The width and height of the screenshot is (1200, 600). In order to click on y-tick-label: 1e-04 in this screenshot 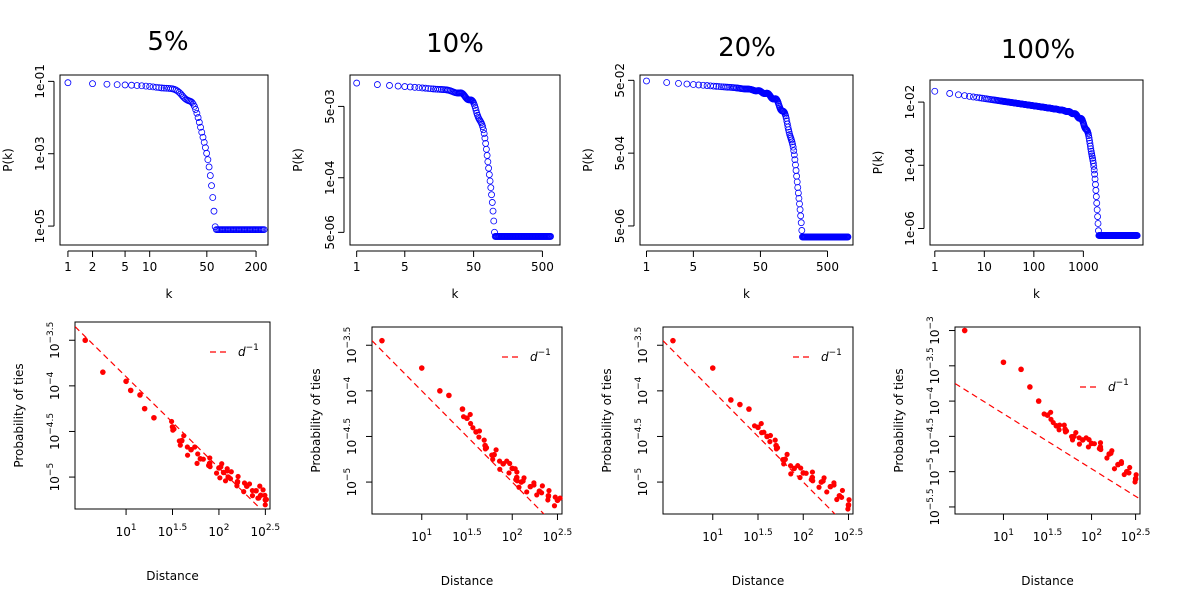, I will do `click(330, 177)`.